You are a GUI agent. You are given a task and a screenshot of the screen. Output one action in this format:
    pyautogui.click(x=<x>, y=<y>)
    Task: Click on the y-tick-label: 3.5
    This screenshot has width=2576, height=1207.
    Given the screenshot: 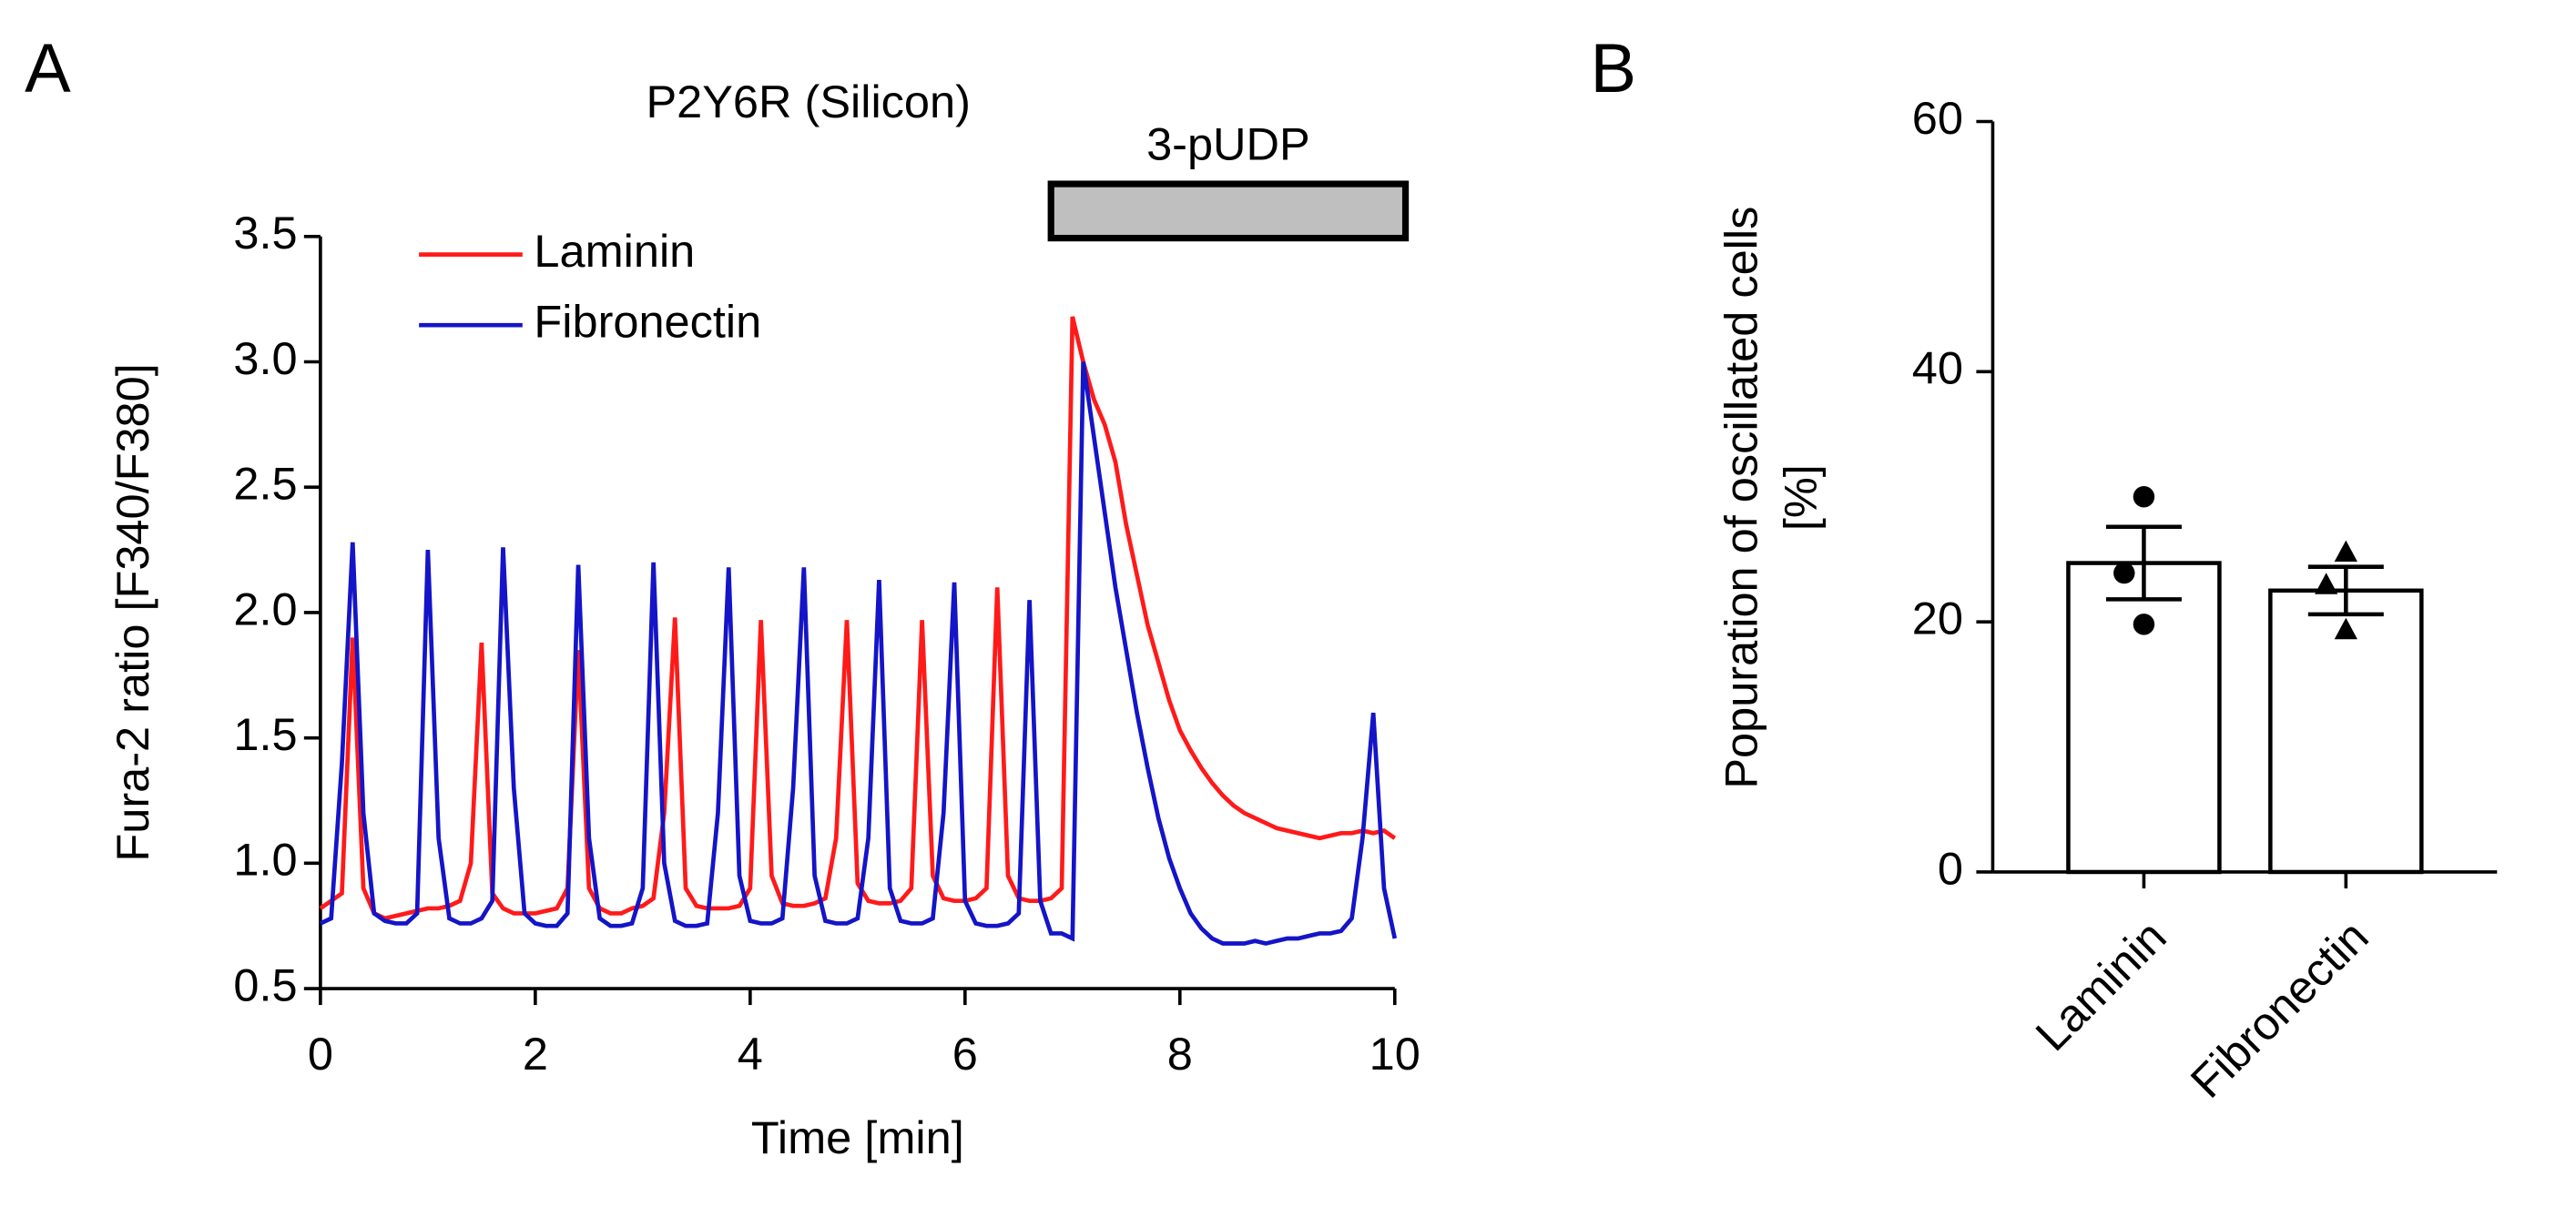 What is the action you would take?
    pyautogui.click(x=265, y=233)
    